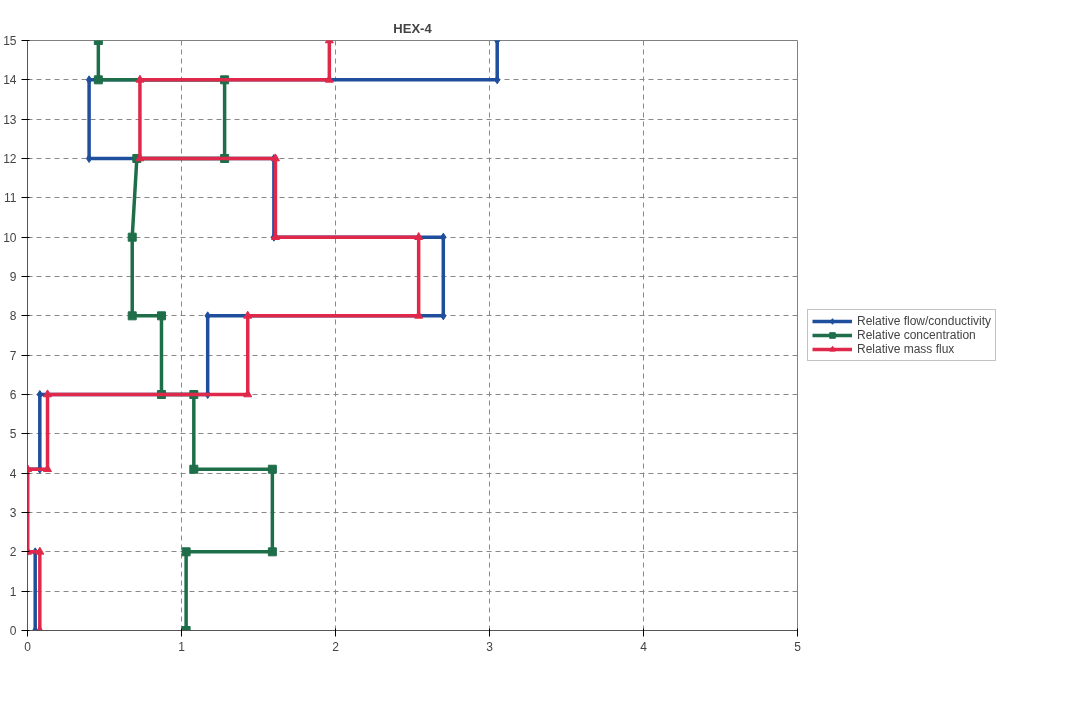 The height and width of the screenshot is (717, 1083). Describe the element at coordinates (13, 277) in the screenshot. I see `y-tick-label: 9` at that location.